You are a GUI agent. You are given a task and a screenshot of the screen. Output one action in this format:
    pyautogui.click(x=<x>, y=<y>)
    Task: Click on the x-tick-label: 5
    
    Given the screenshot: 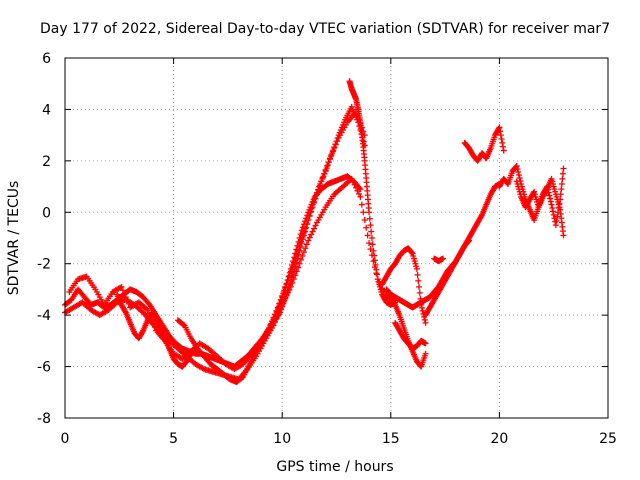 What is the action you would take?
    pyautogui.click(x=173, y=439)
    